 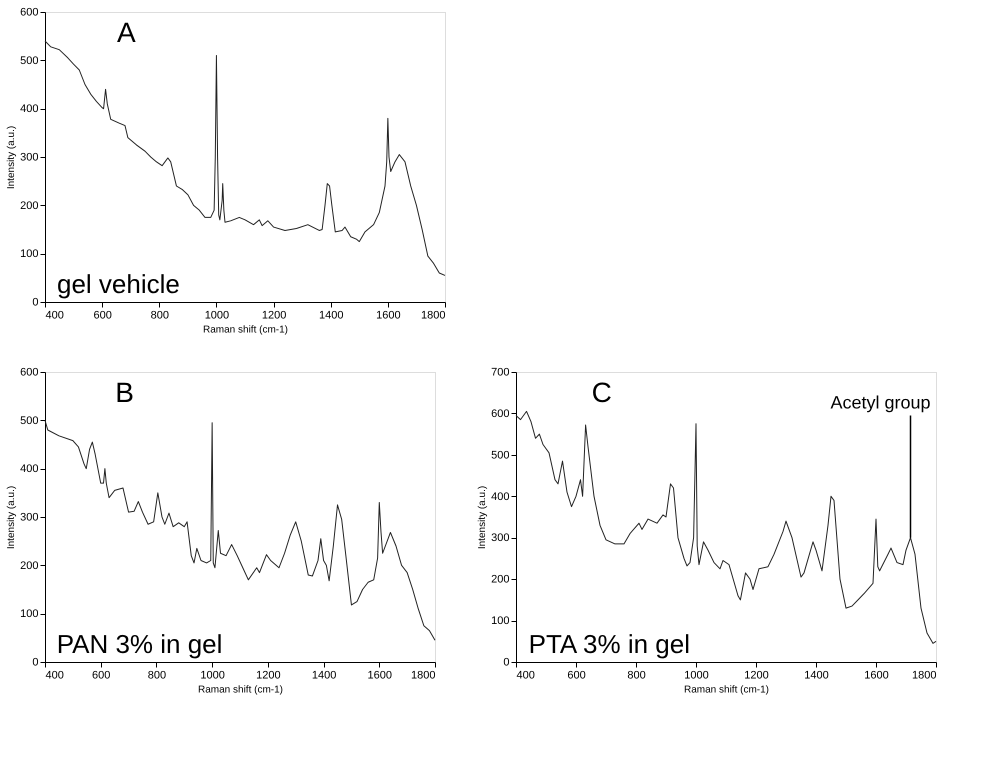 I want to click on annotation: Acetyl group, so click(x=880, y=402).